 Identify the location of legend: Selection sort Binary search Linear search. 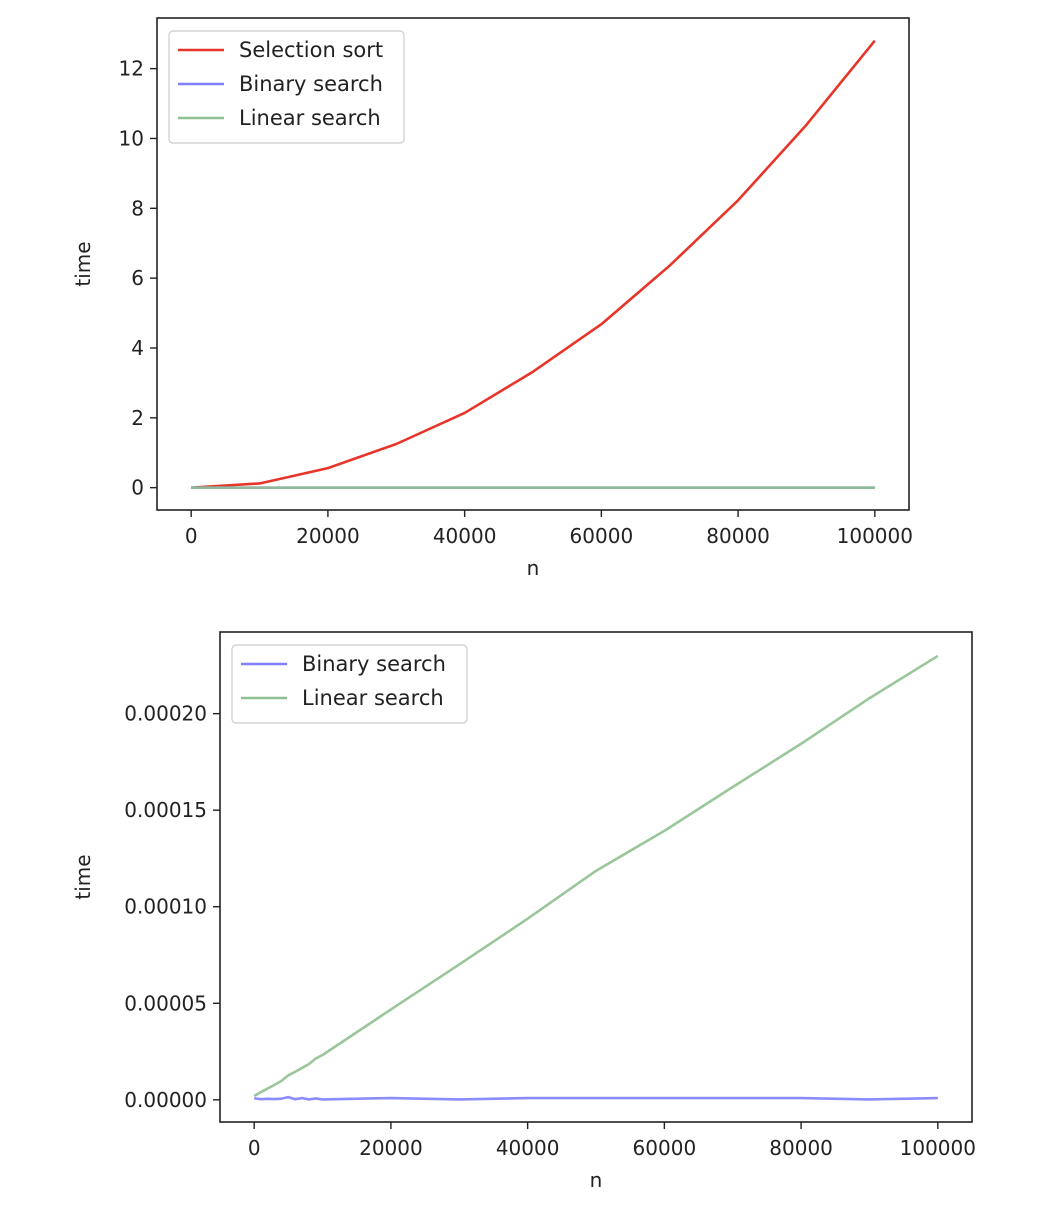
(286, 87).